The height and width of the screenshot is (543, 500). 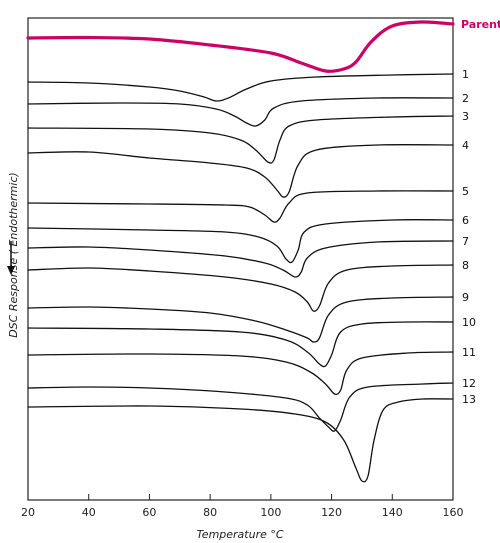 I want to click on series-label: 8, so click(x=465, y=265).